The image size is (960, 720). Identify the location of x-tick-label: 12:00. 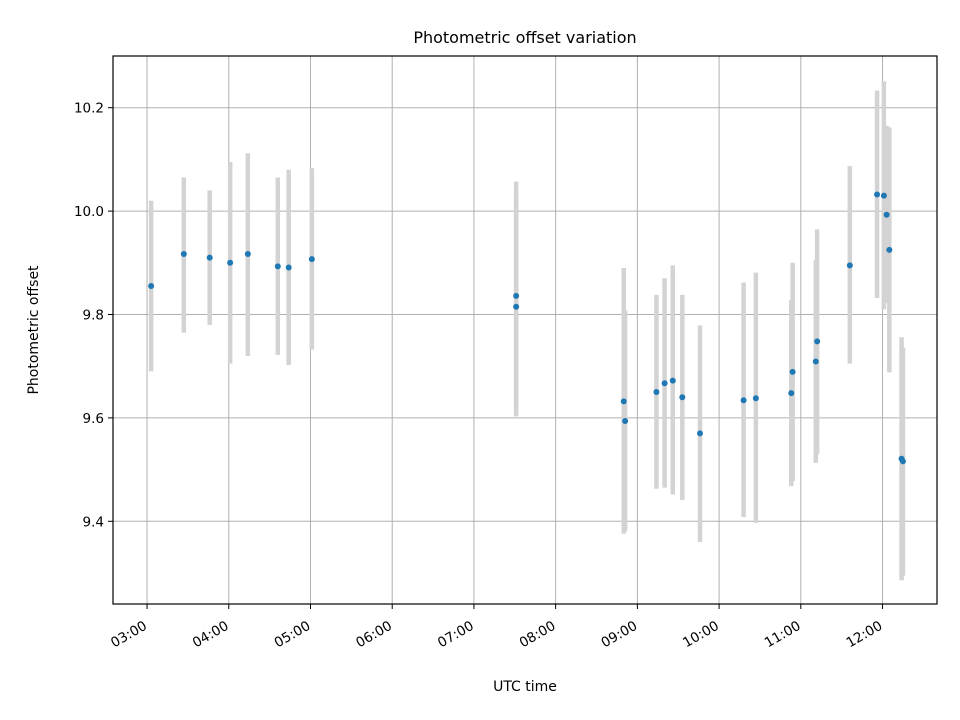
(865, 634).